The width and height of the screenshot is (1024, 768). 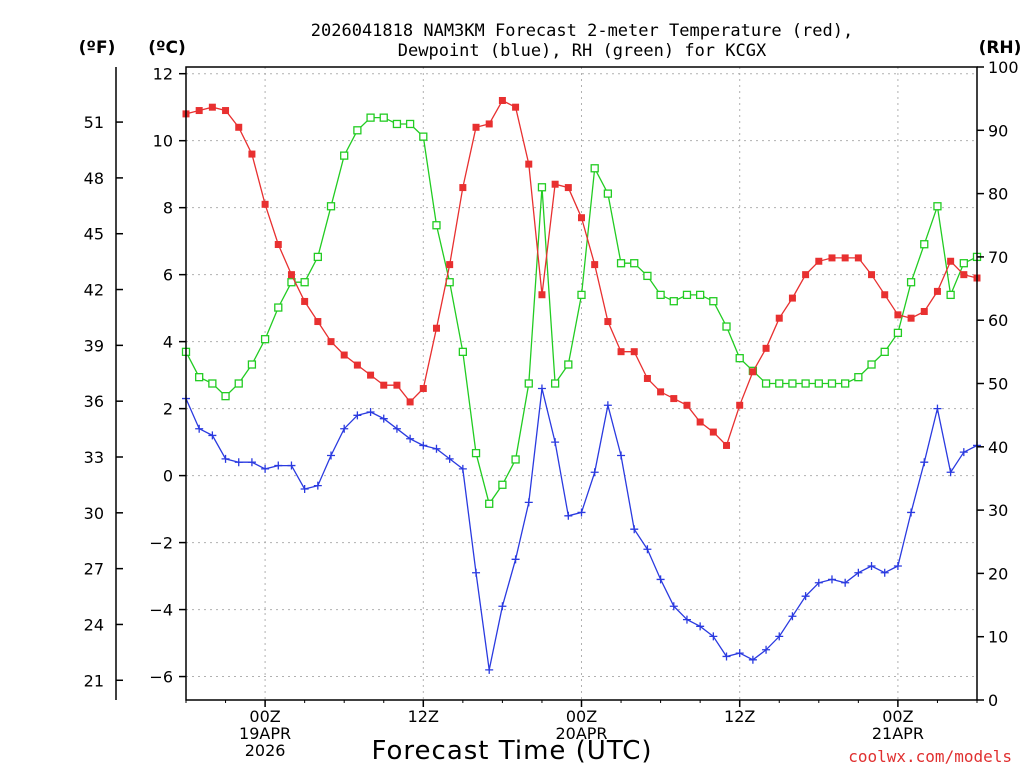 I want to click on chart-title-line2: Dewpoint (blue), RH (green) for KCGX, so click(x=582, y=51).